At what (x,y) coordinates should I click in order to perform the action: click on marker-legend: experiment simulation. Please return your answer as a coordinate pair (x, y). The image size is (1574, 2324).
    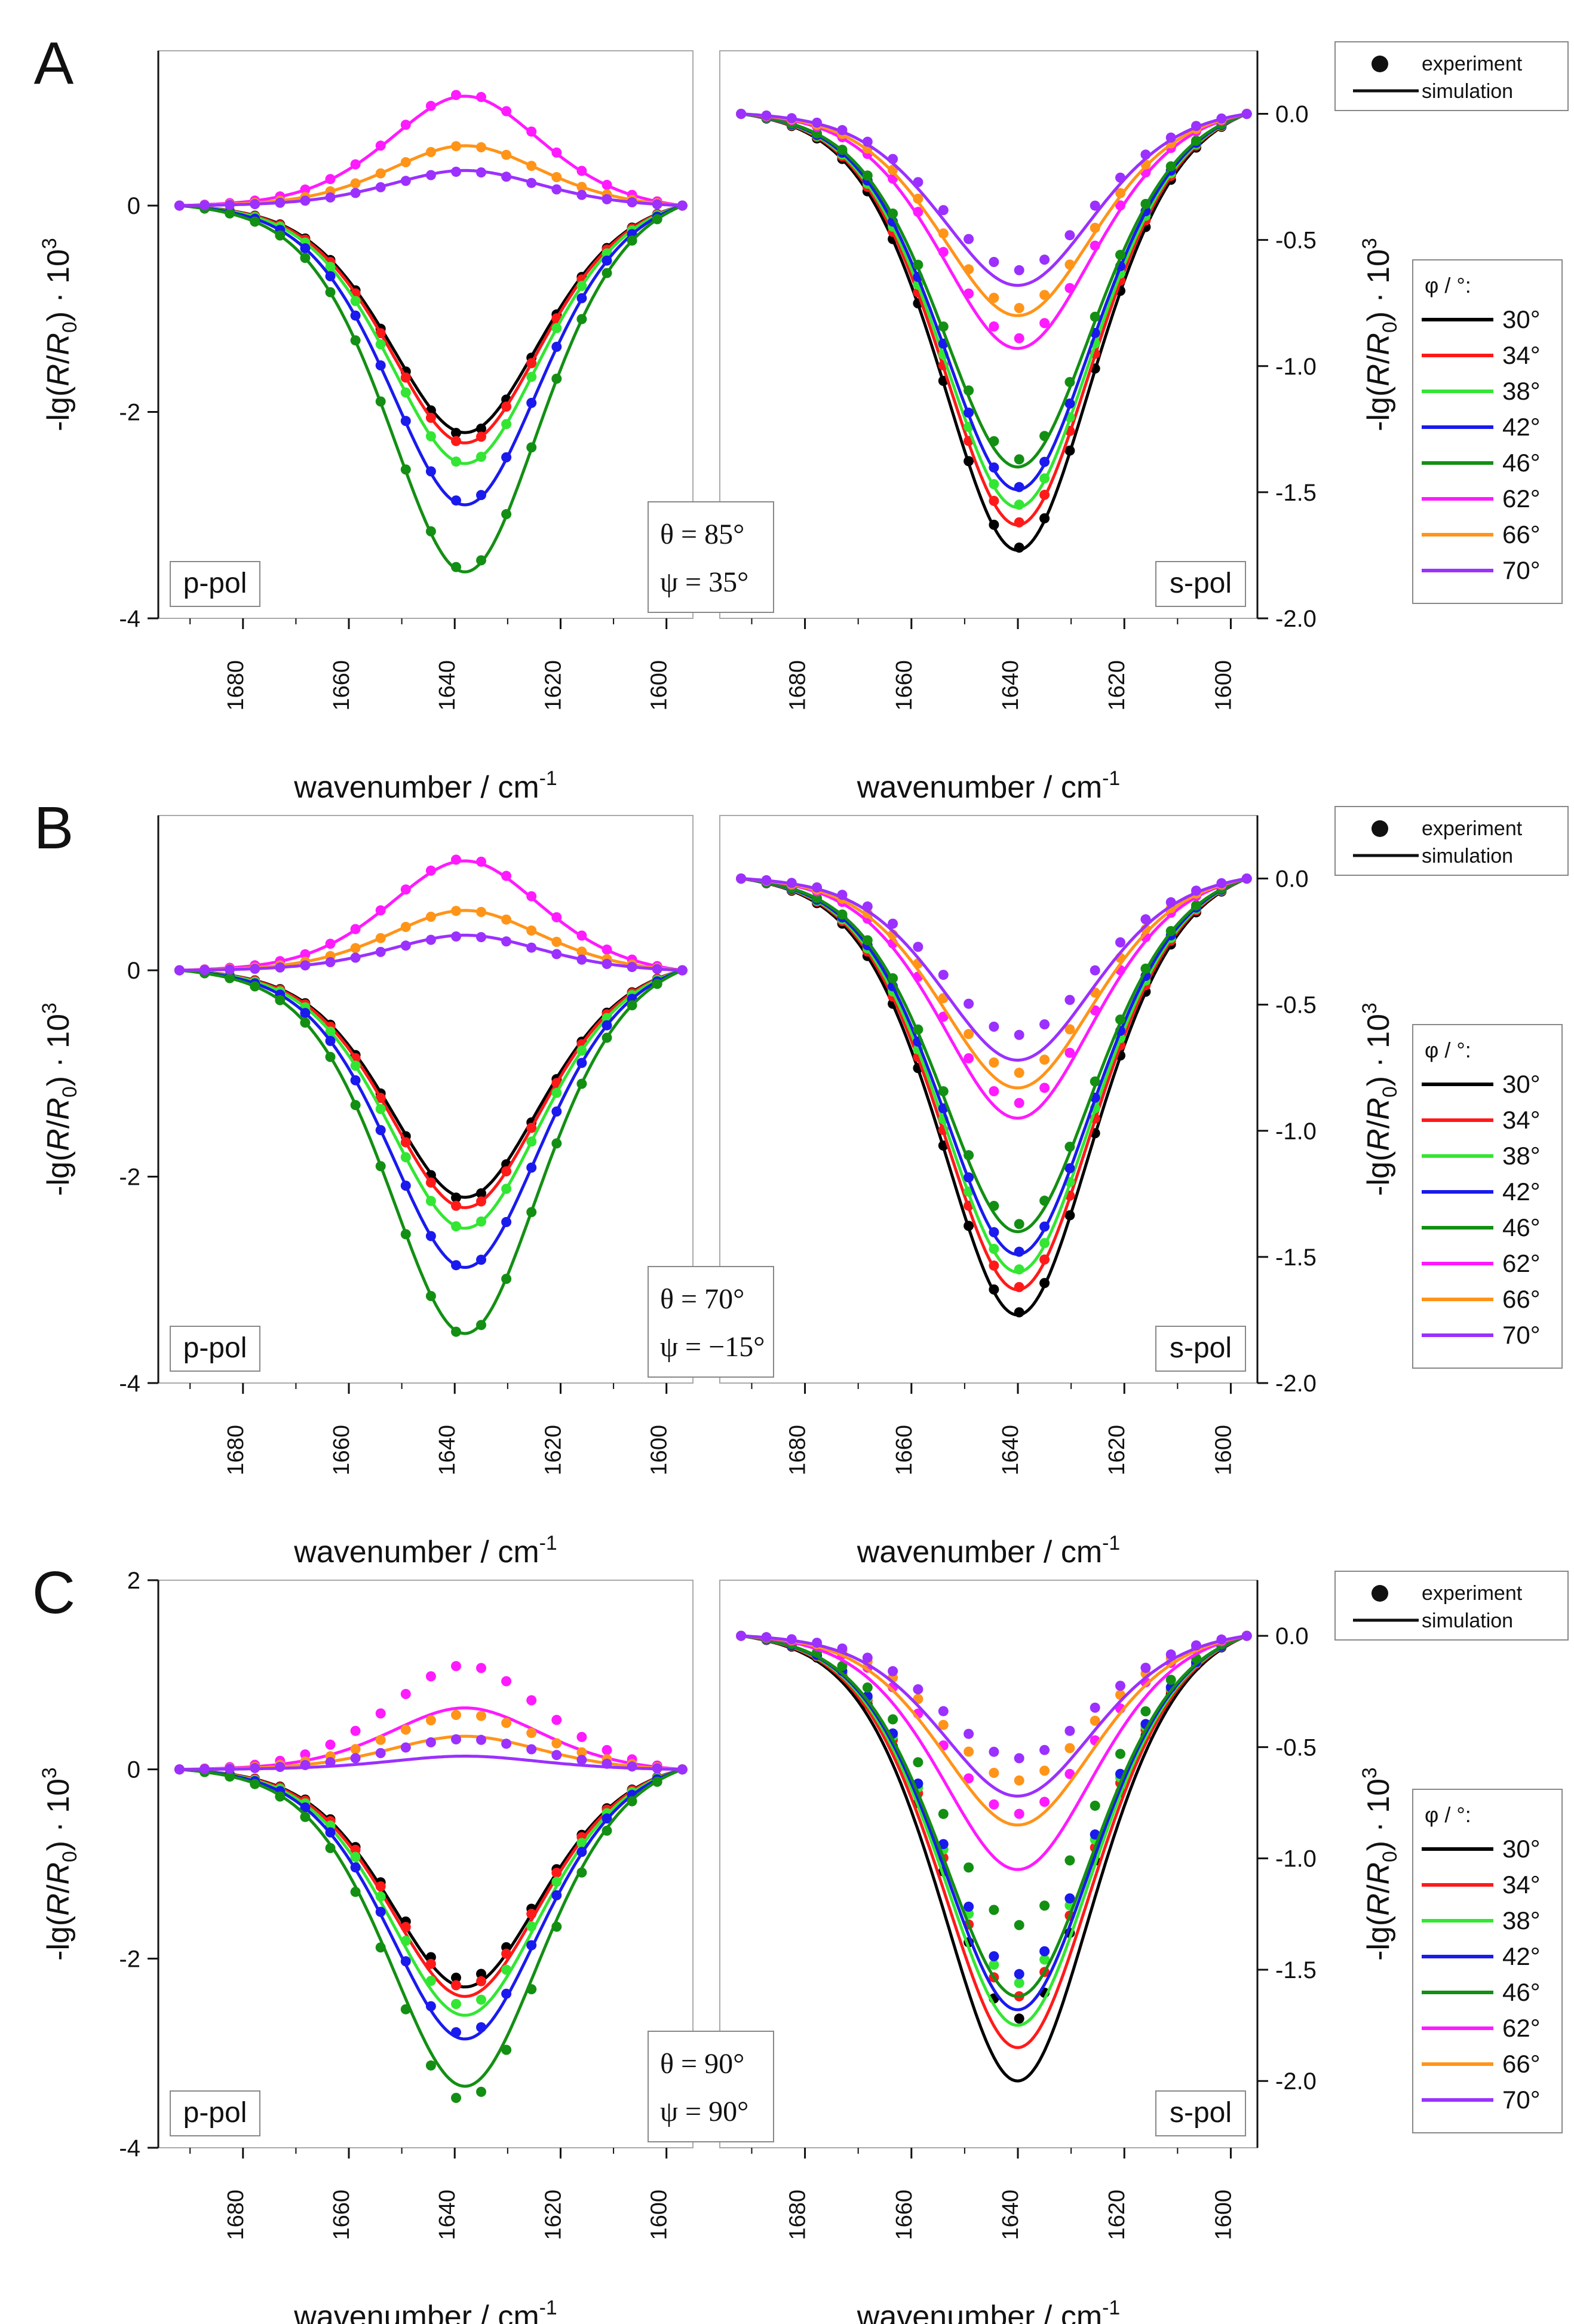
    Looking at the image, I should click on (1451, 841).